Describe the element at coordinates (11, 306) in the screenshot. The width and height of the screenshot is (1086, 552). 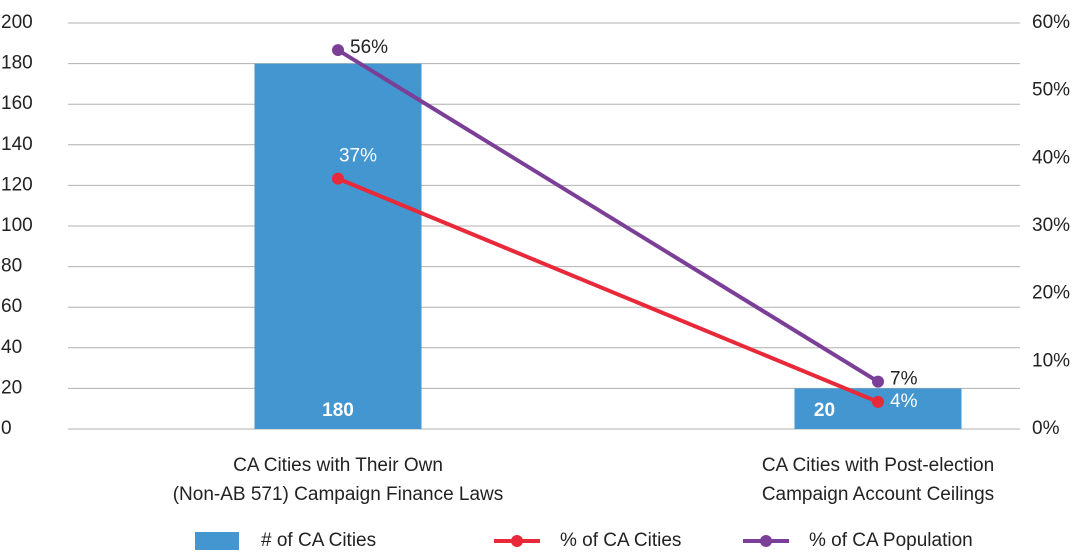
I see `y-tick-label: 60` at that location.